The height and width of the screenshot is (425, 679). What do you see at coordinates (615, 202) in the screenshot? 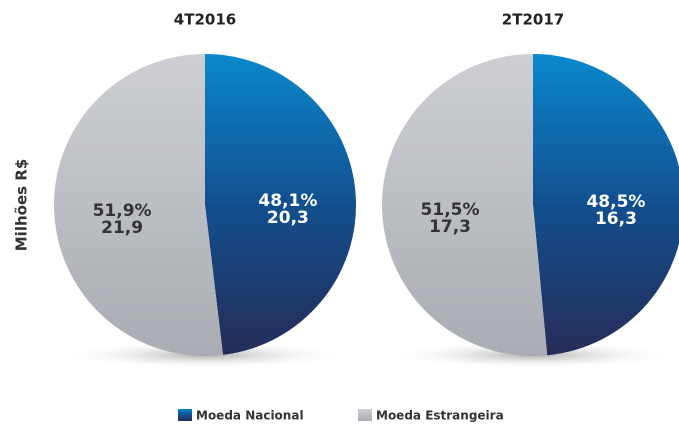
I see `value-label: 48,5%` at bounding box center [615, 202].